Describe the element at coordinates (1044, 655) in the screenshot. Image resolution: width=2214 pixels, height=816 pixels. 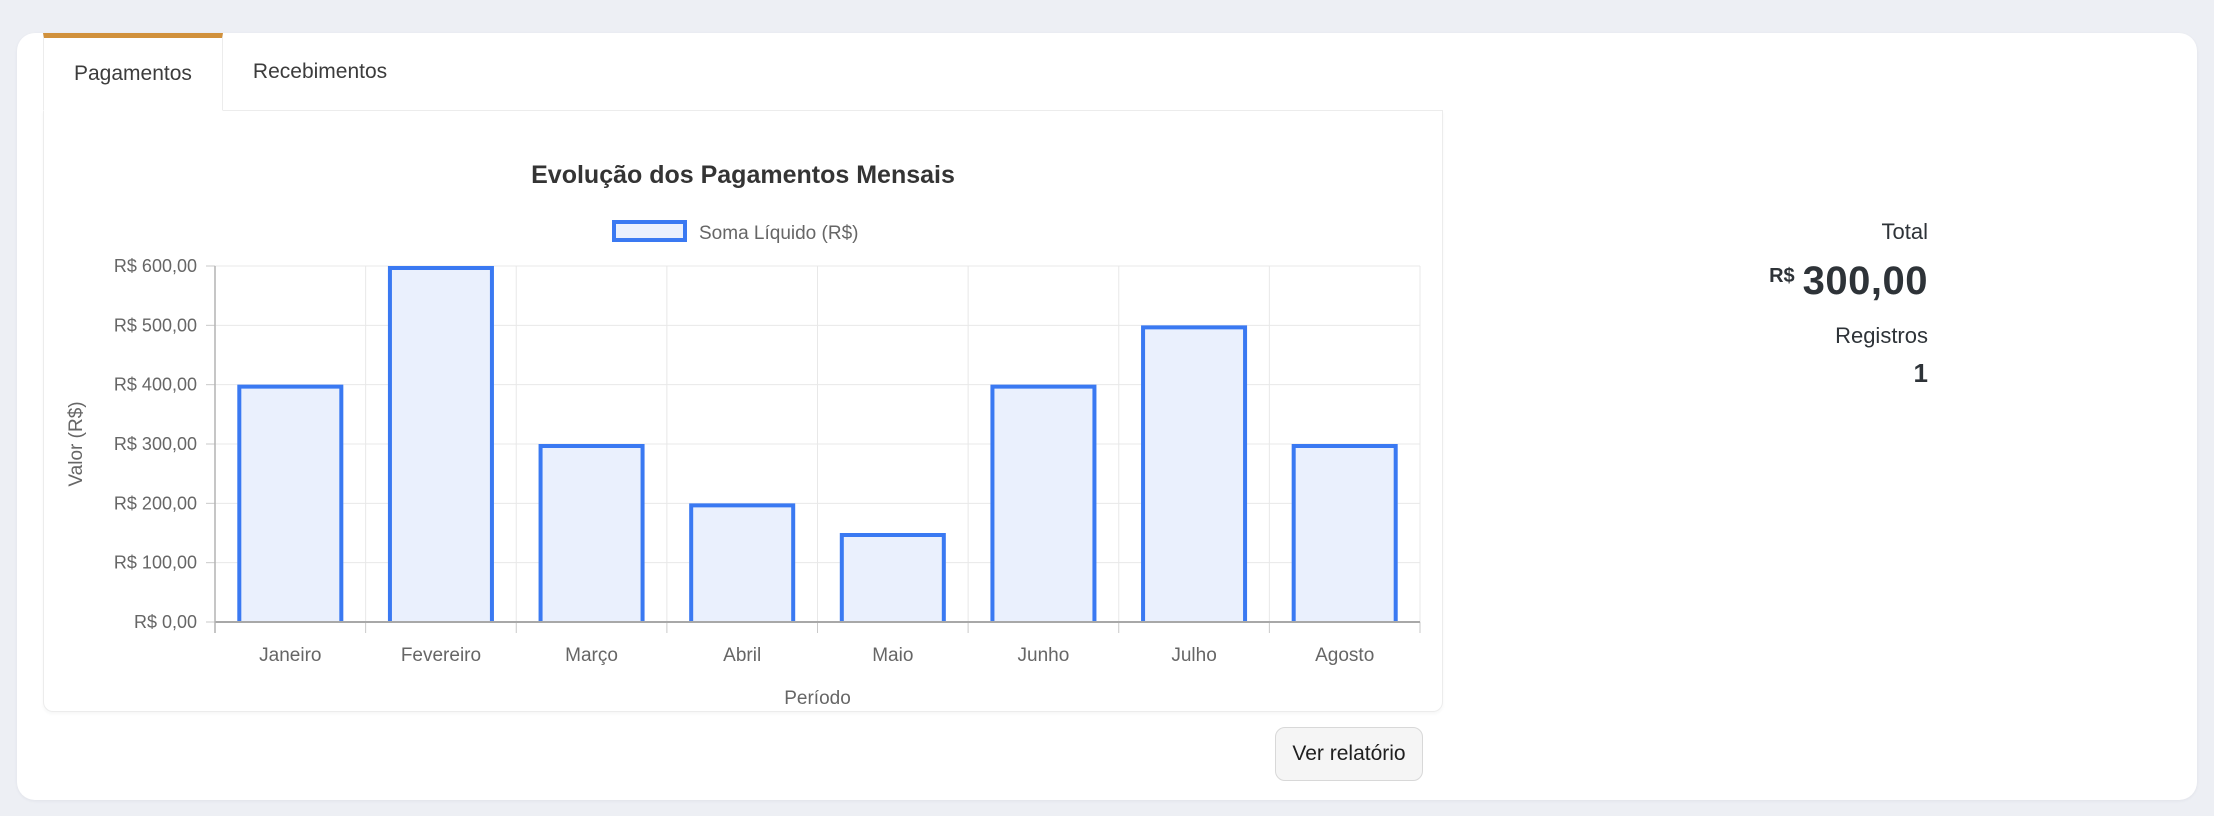
I see `x-tick-label-junho: Junho` at that location.